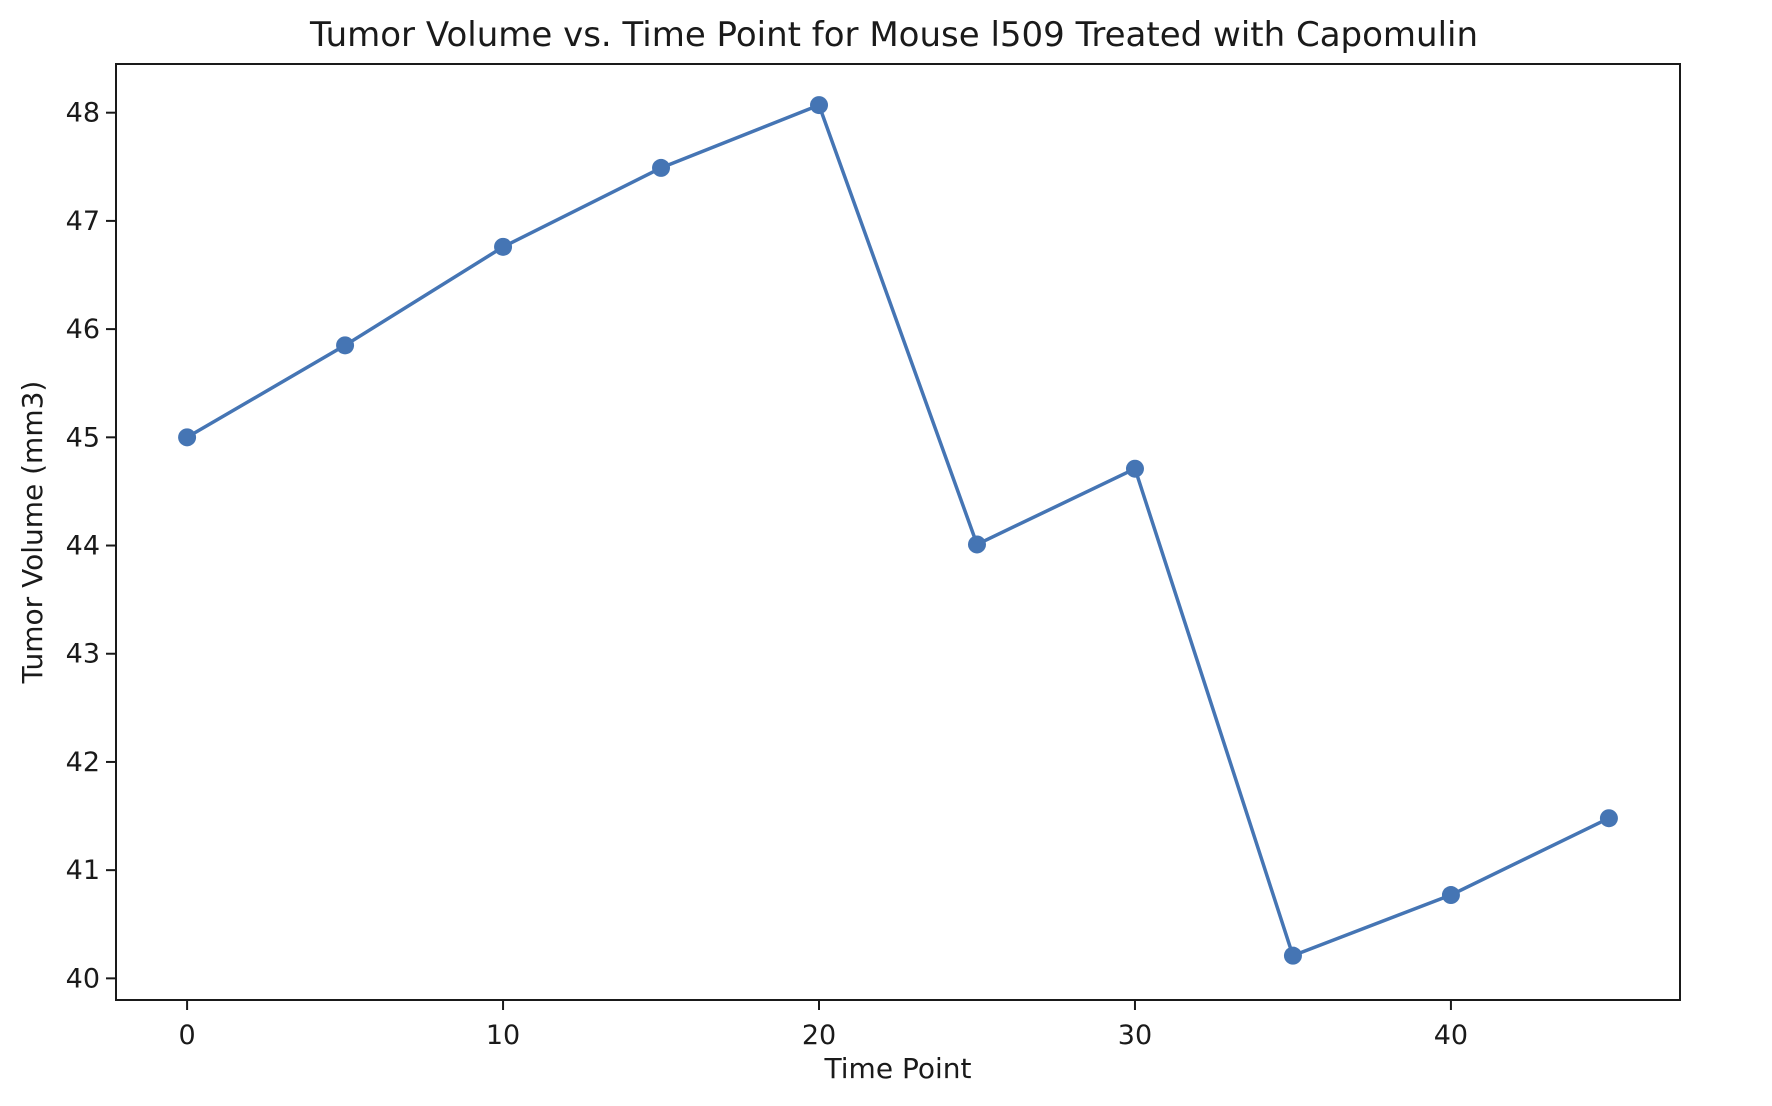 This screenshot has width=1772, height=1106. Describe the element at coordinates (83, 762) in the screenshot. I see `y-tick-label: 42` at that location.